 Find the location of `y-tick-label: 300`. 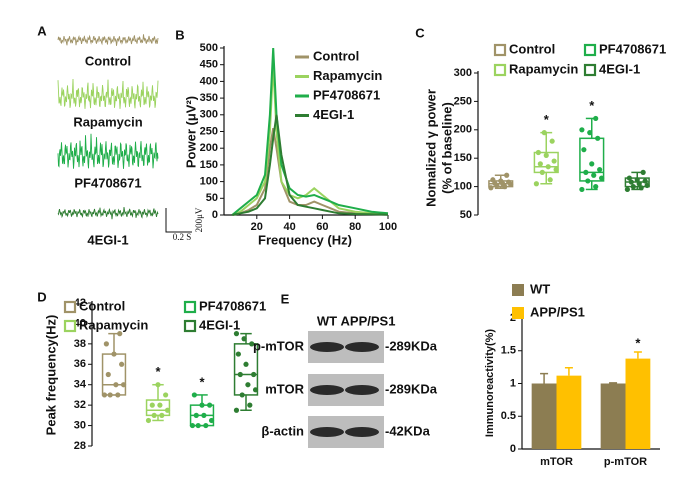

y-tick-label: 300 is located at coordinates (463, 73).